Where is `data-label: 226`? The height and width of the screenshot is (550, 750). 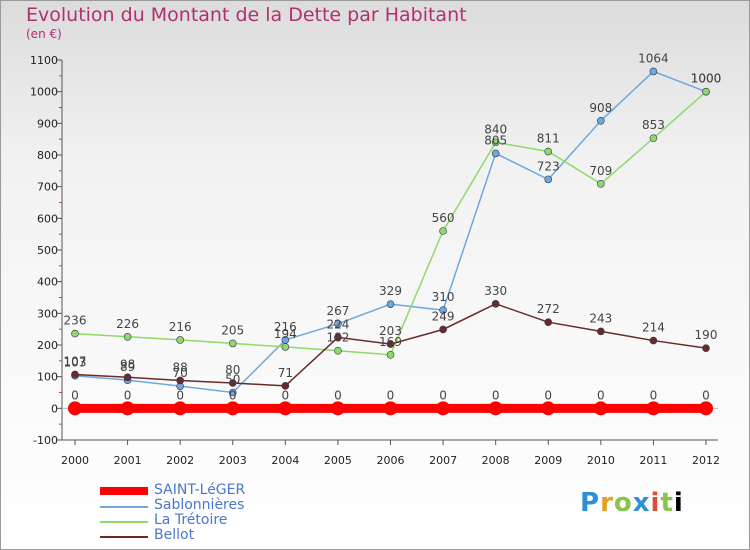 data-label: 226 is located at coordinates (127, 324).